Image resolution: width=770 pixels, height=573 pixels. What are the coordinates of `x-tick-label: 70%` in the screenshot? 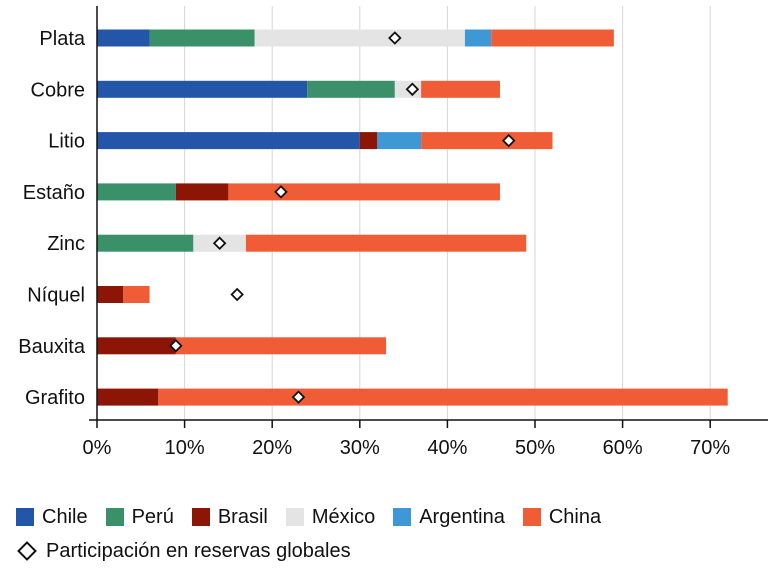 It's located at (710, 448).